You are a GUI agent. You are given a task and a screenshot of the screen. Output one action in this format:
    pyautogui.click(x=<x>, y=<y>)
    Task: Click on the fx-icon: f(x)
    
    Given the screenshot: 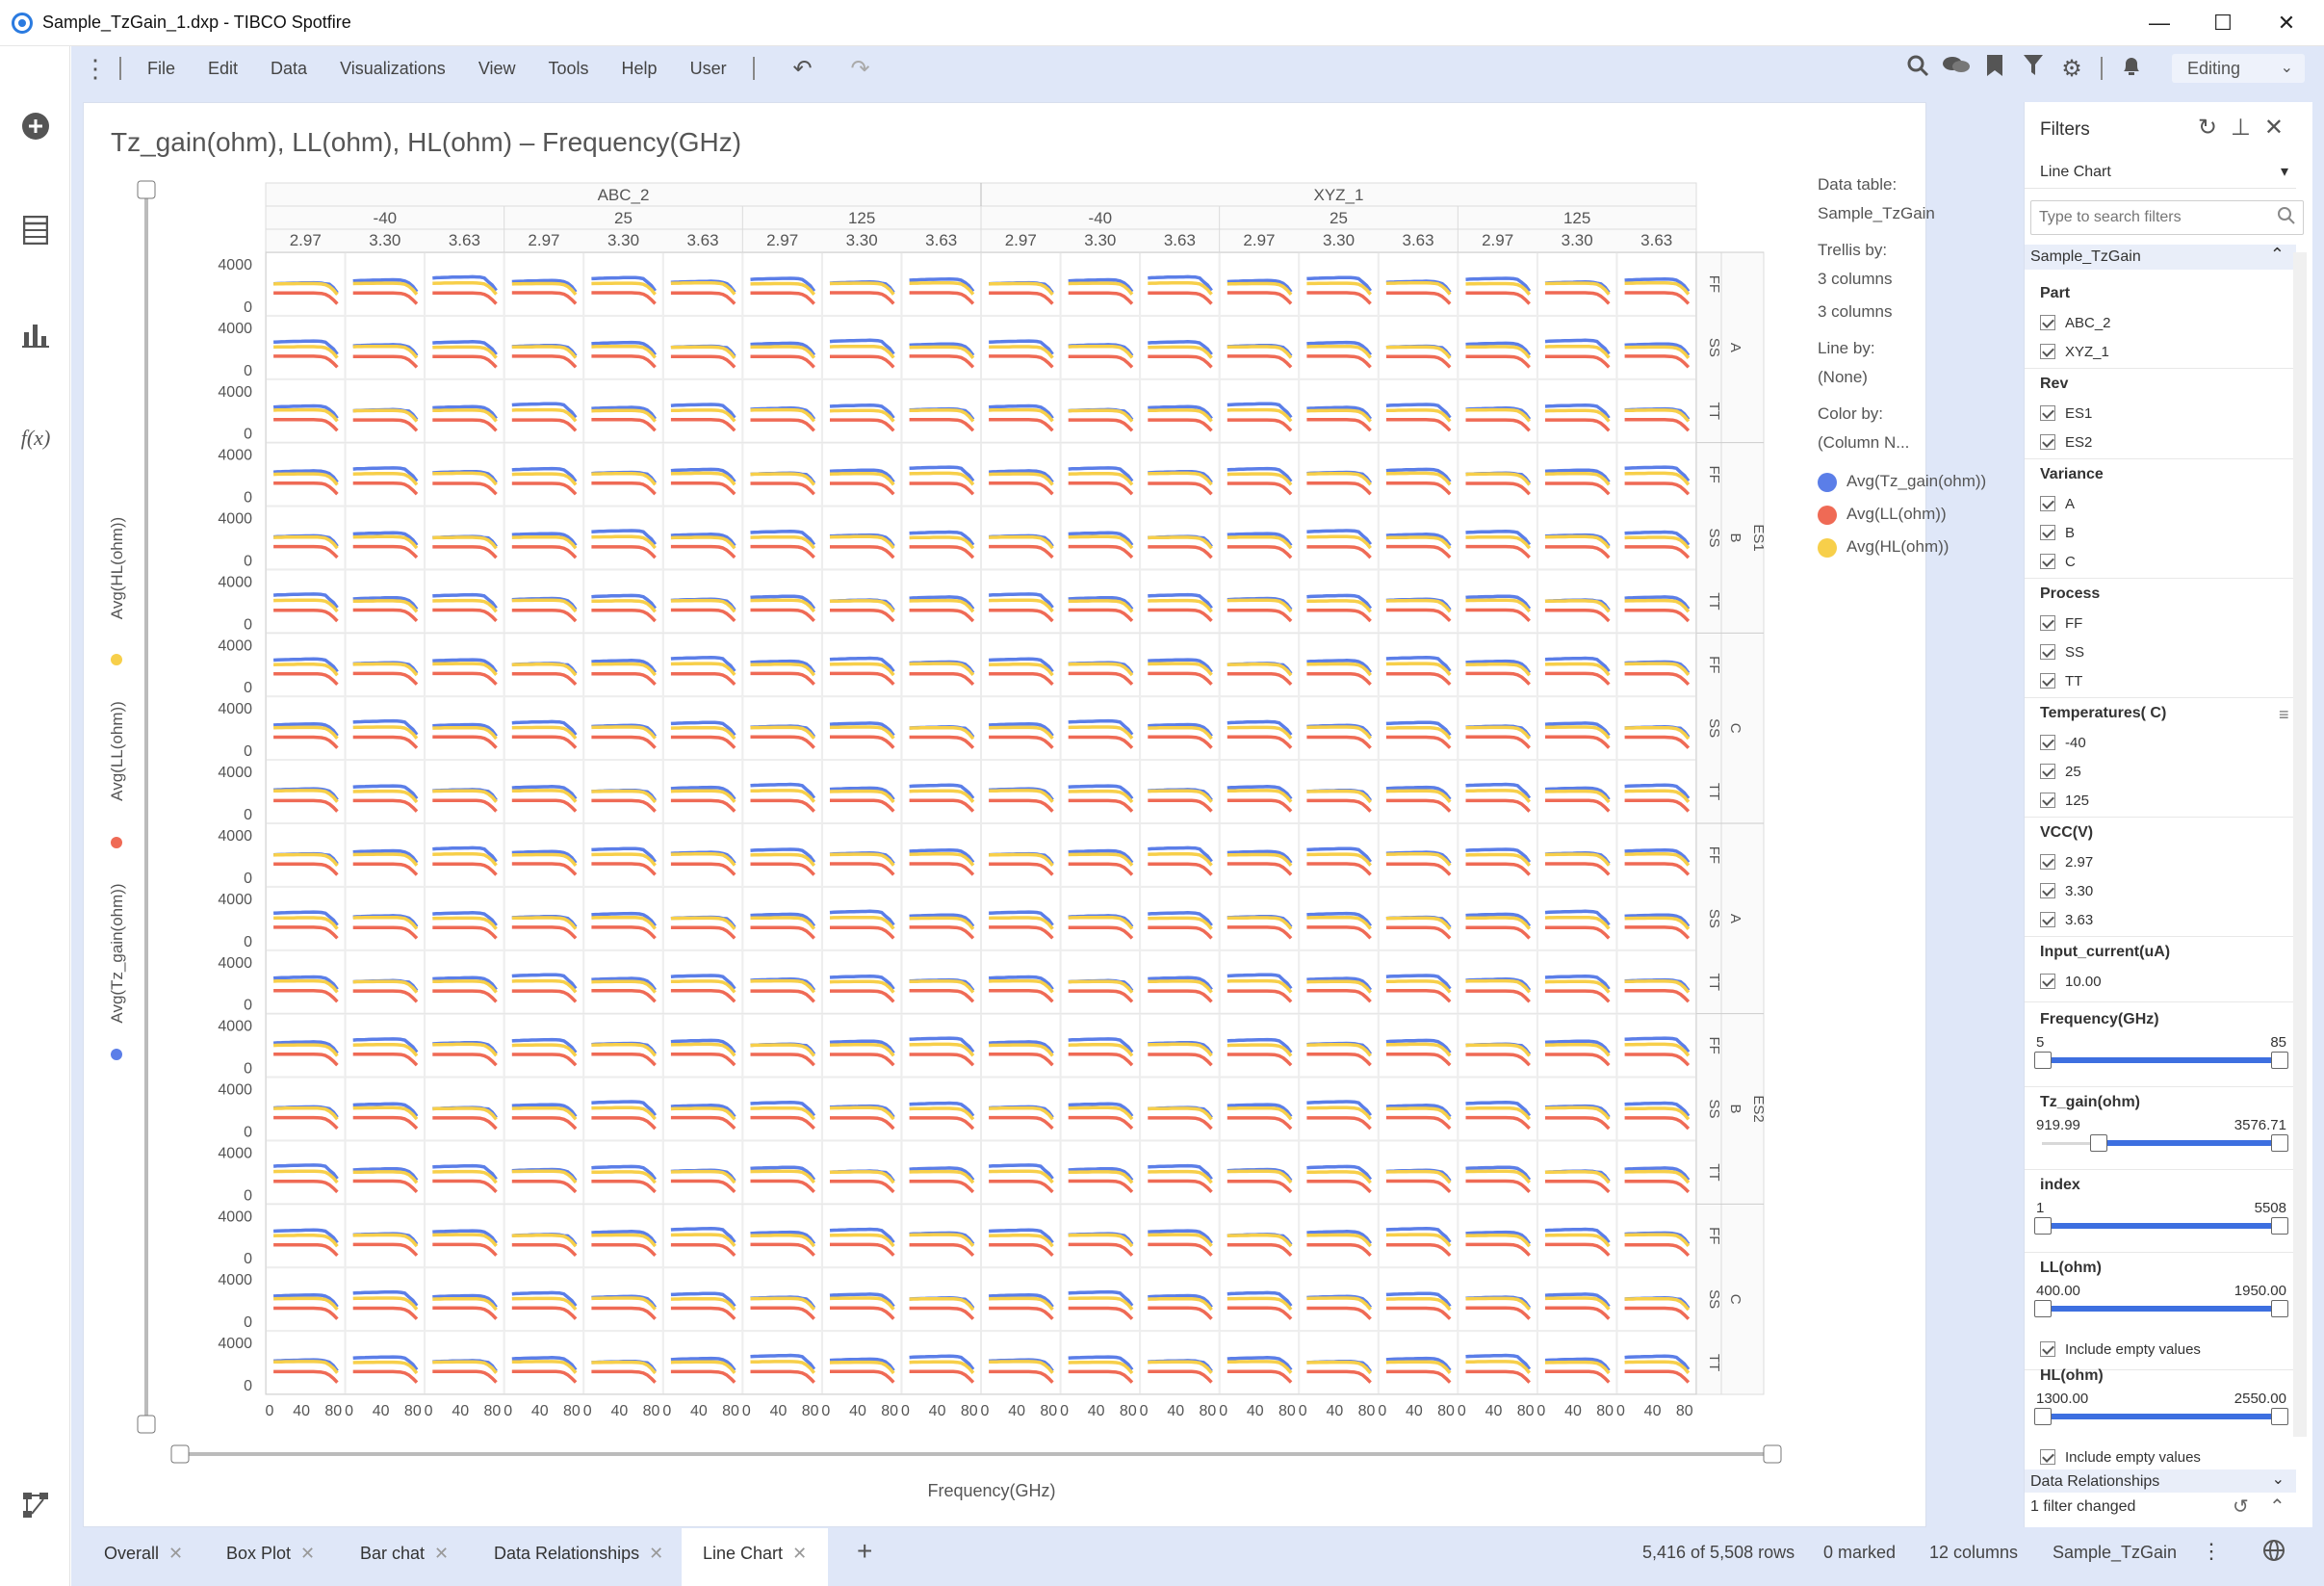 What is the action you would take?
    pyautogui.click(x=35, y=438)
    